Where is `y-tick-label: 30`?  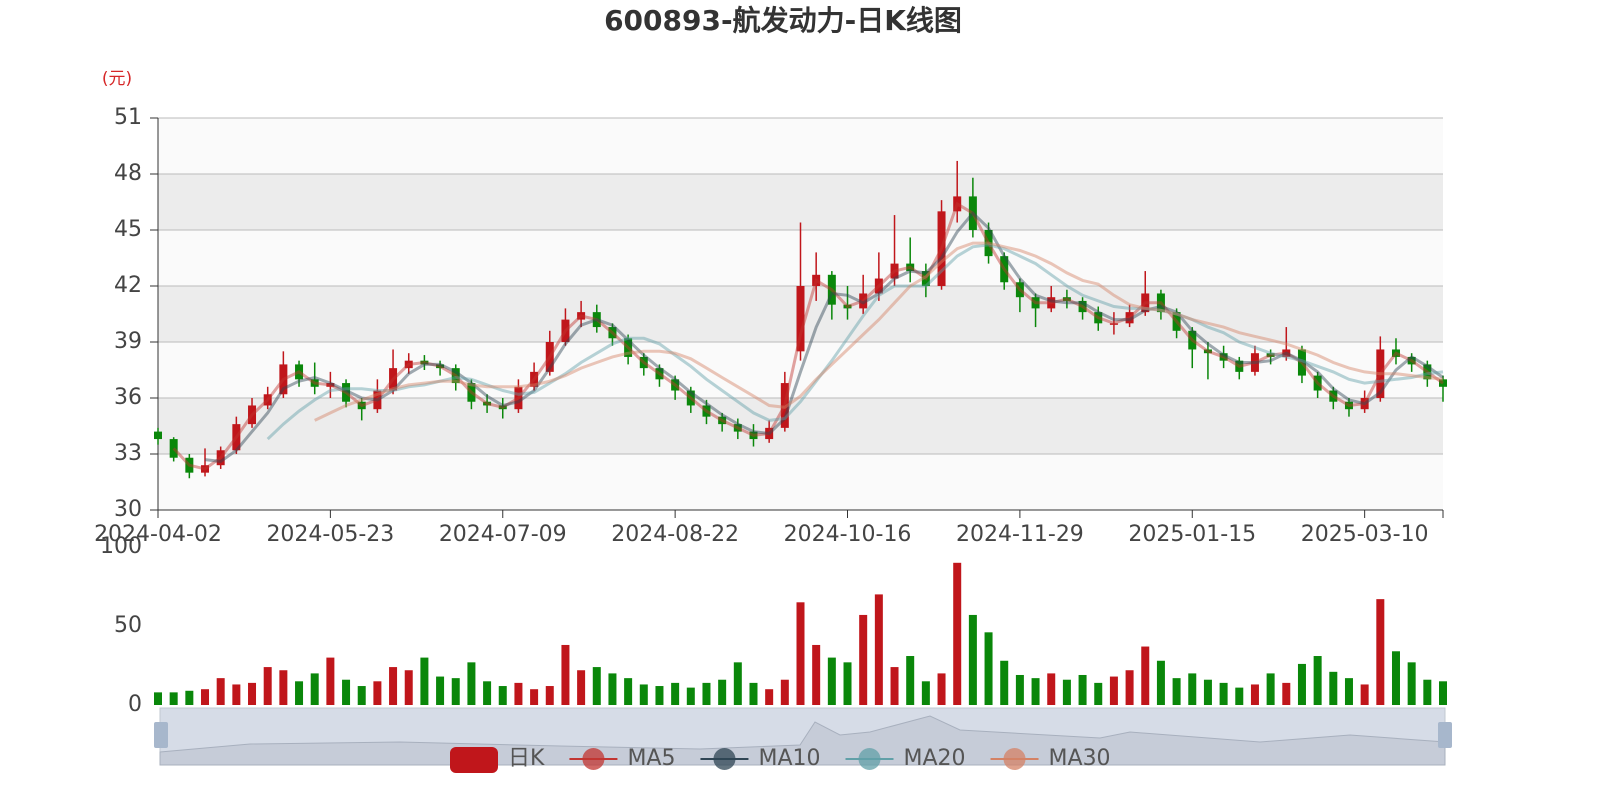 y-tick-label: 30 is located at coordinates (128, 509).